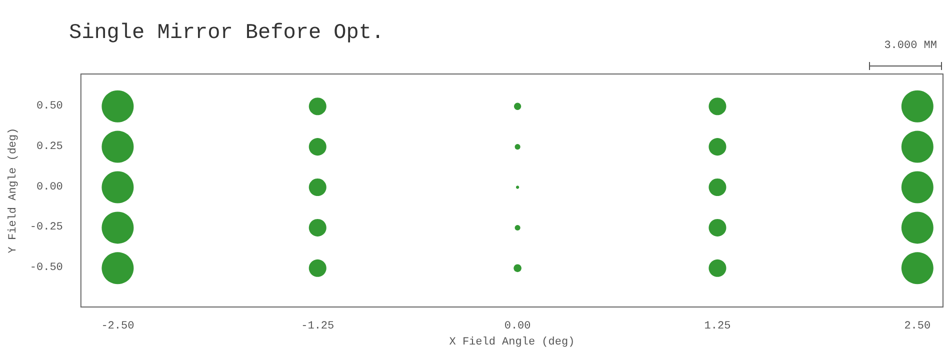 Image resolution: width=945 pixels, height=355 pixels. I want to click on x-axis-title: X Field Angle (deg), so click(512, 342).